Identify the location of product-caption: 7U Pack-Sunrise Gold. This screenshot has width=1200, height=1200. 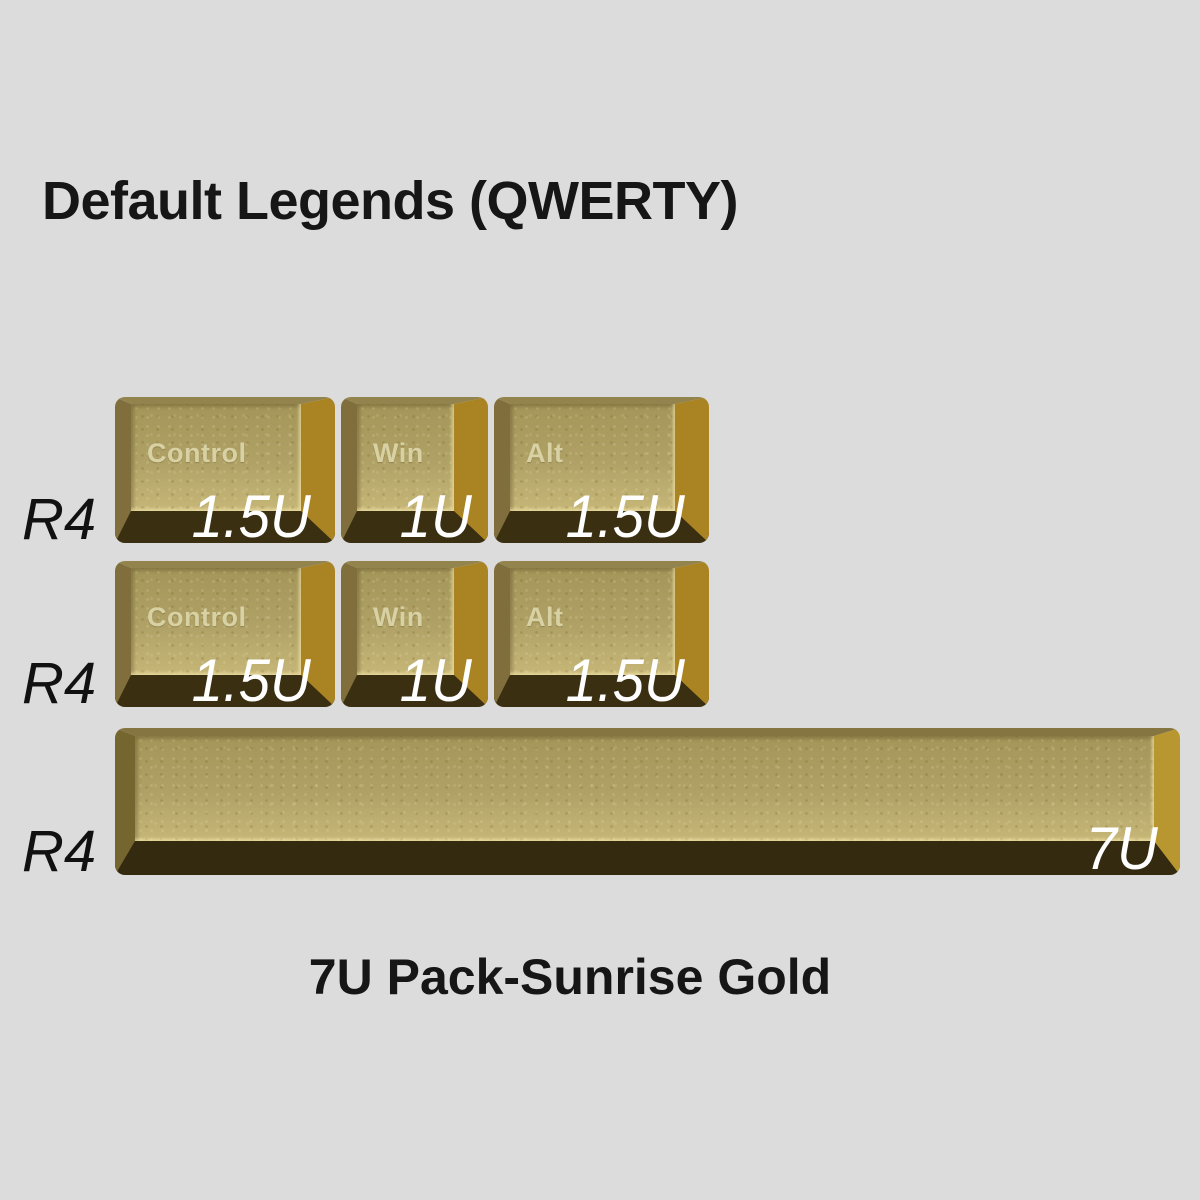
(570, 977).